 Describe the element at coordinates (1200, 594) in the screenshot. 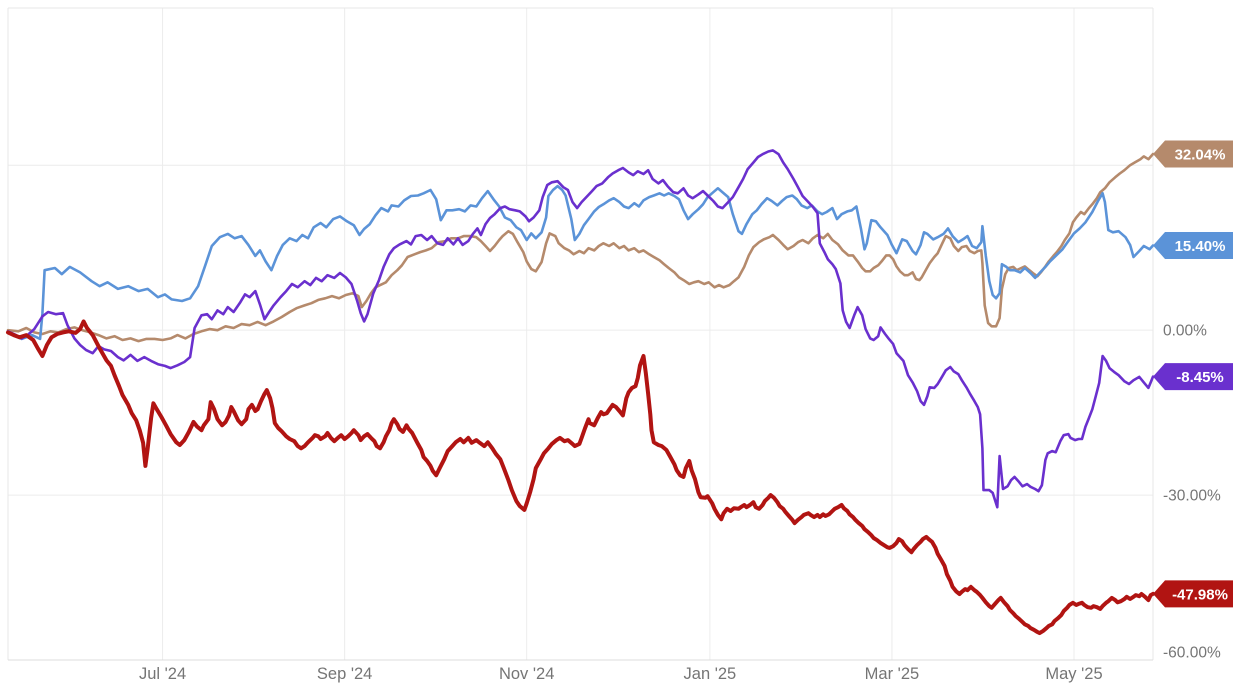

I see `red-series-badge-label: -47.98%` at that location.